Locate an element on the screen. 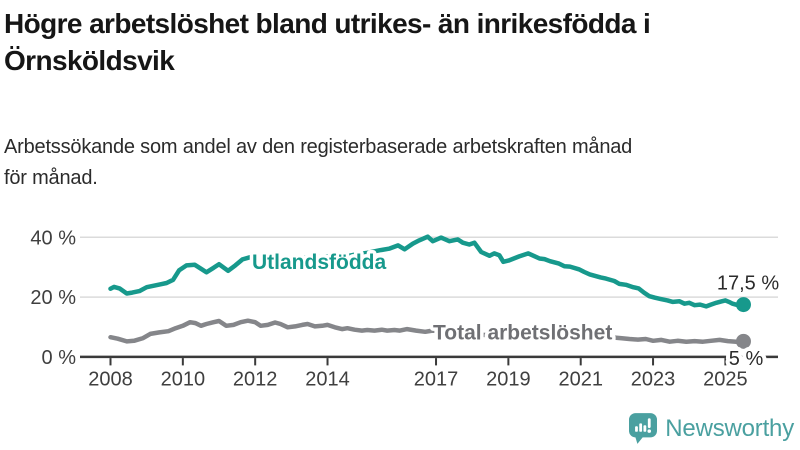 The width and height of the screenshot is (800, 450). y-tick-label: 20 % is located at coordinates (53, 298).